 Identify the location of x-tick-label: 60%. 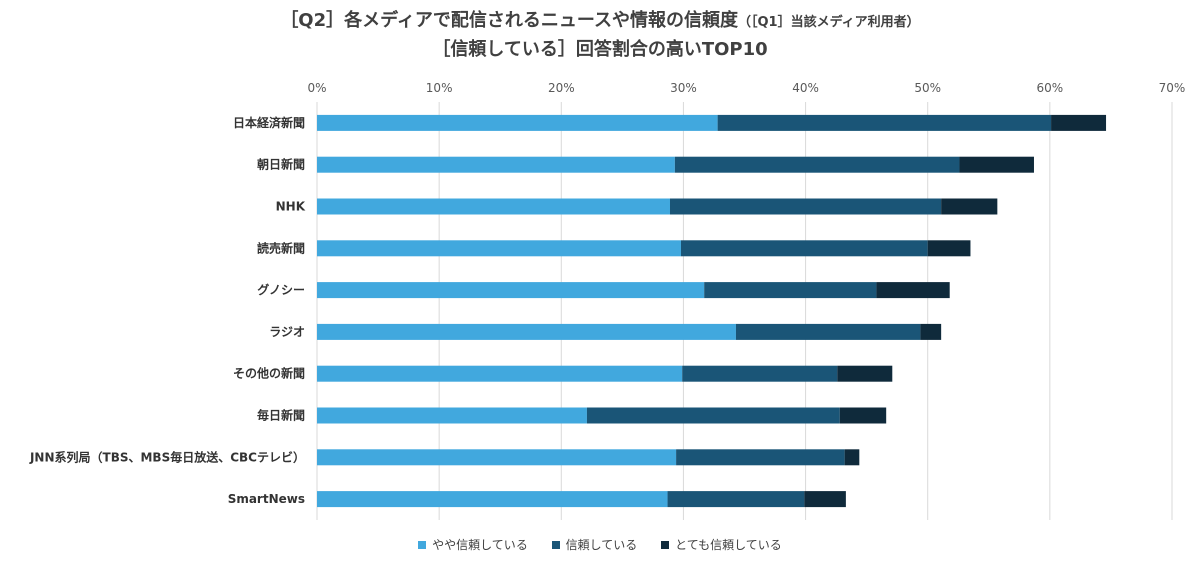
(1050, 88).